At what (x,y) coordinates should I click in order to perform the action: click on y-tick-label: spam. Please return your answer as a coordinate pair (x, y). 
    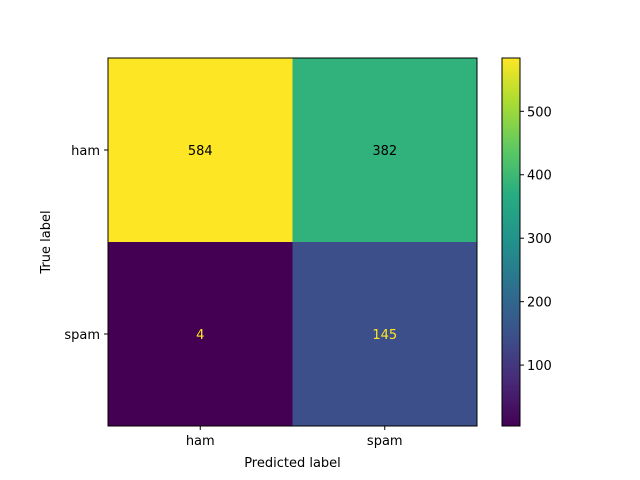
    Looking at the image, I should click on (82, 335).